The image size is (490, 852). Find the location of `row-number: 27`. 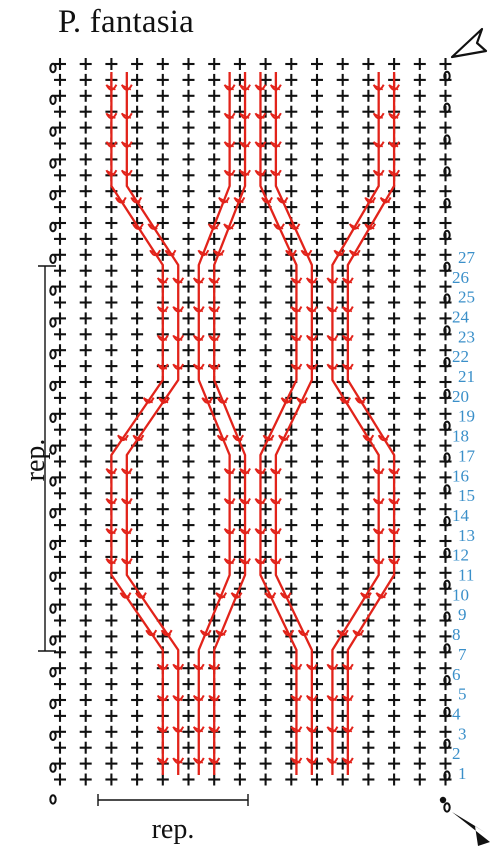

row-number: 27 is located at coordinates (467, 257).